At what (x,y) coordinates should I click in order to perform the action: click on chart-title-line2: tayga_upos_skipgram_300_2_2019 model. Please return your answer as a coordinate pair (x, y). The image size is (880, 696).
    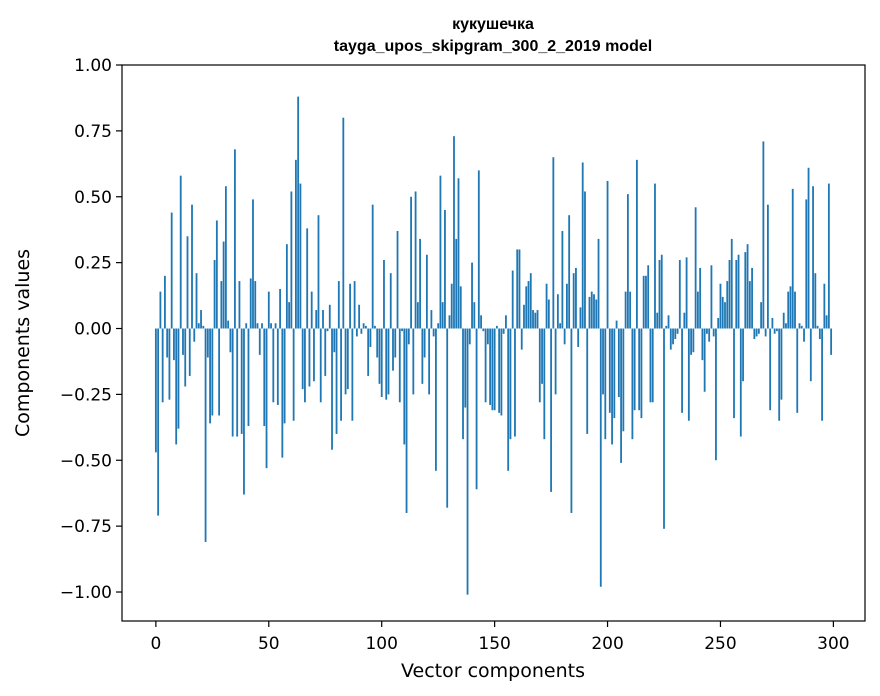
    Looking at the image, I should click on (493, 46).